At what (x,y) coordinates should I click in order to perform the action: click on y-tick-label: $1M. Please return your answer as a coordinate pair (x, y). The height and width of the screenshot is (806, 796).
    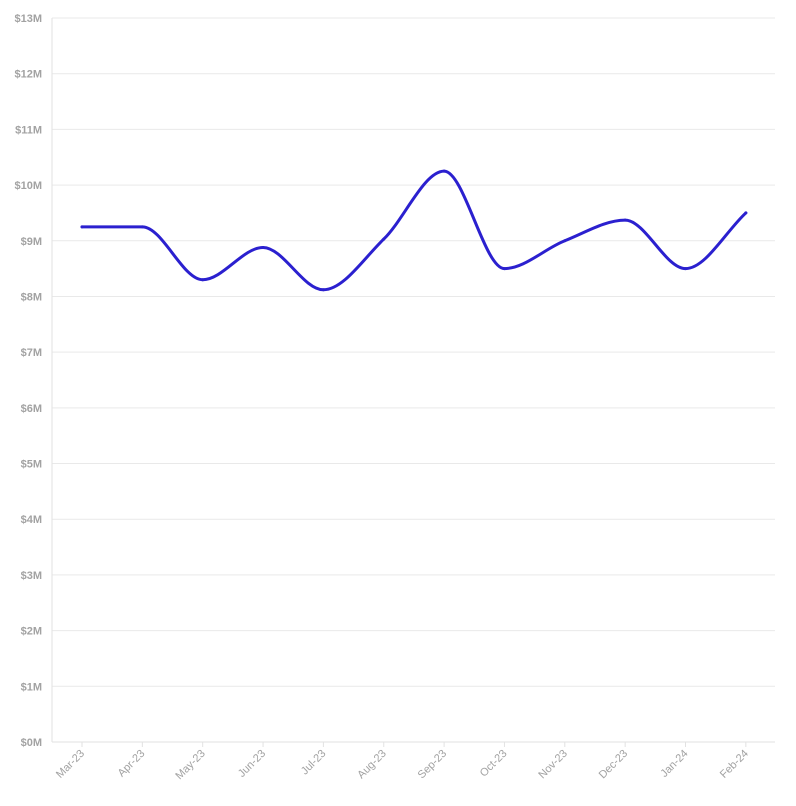
    Looking at the image, I should click on (31, 687).